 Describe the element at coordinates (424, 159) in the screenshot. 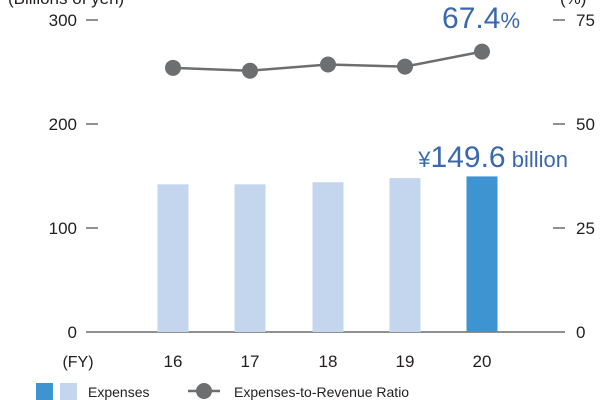

I see `expenses-callout-prefix: ¥` at that location.